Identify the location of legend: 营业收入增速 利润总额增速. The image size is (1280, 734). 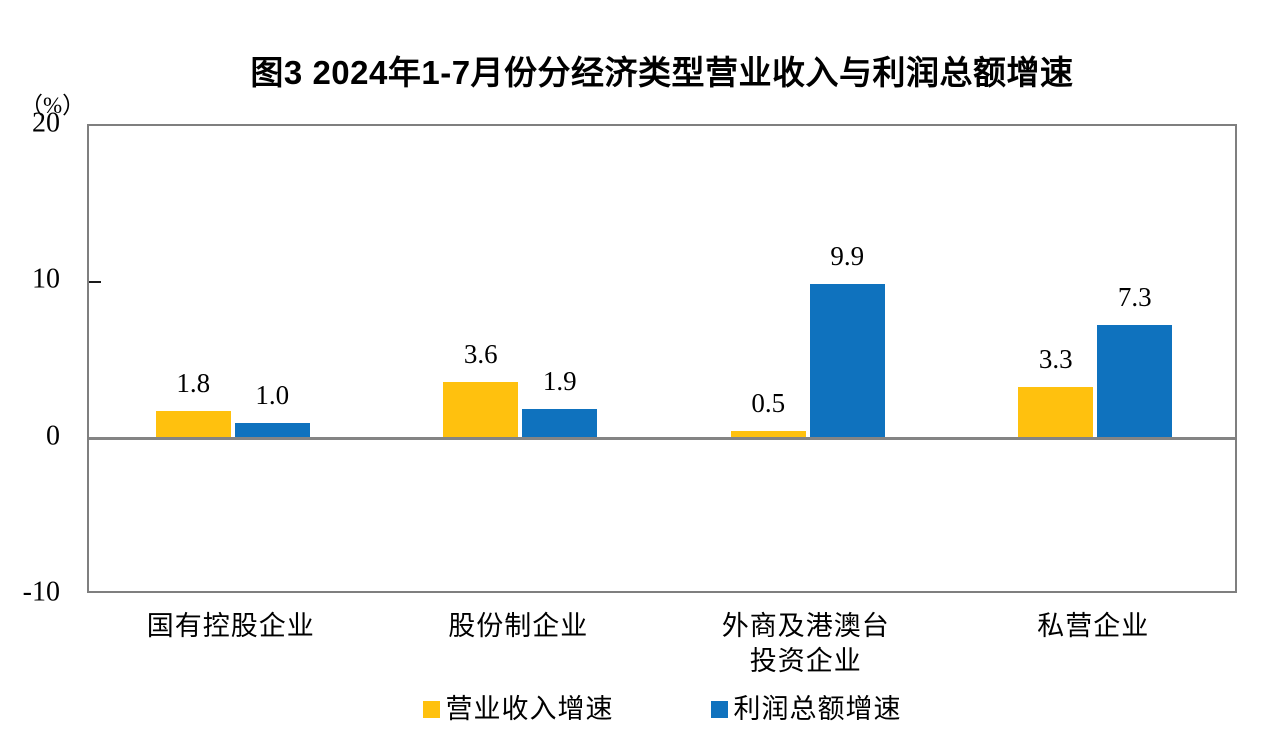
(662, 709).